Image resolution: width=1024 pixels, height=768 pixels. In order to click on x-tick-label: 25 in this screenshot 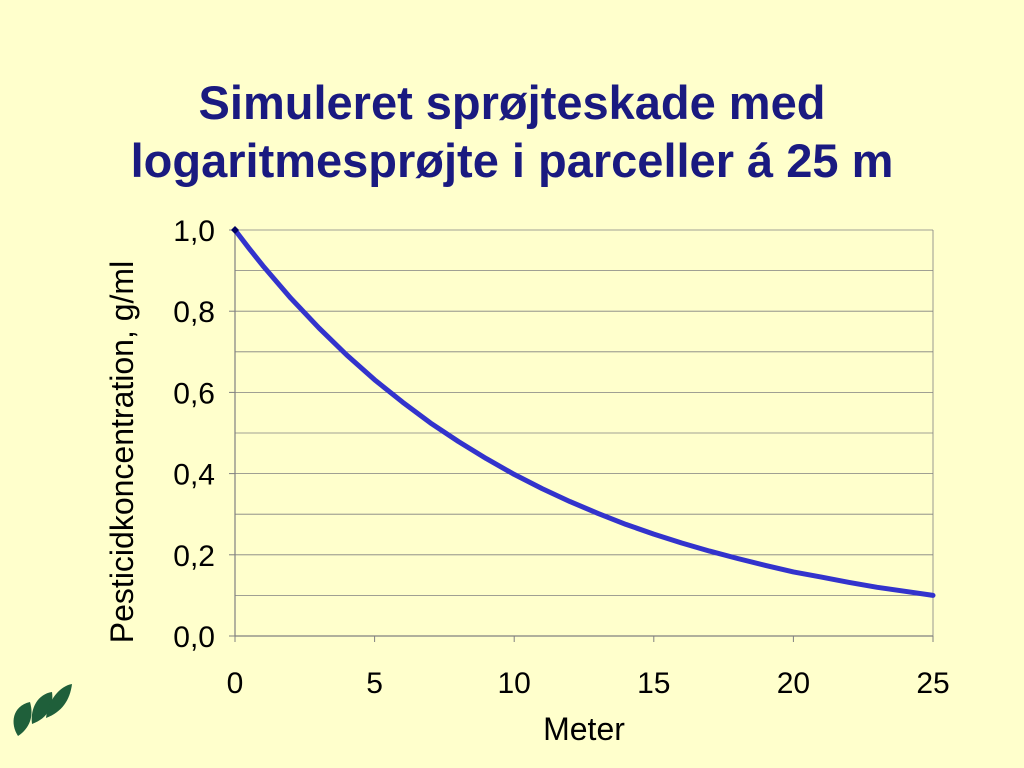, I will do `click(932, 683)`.